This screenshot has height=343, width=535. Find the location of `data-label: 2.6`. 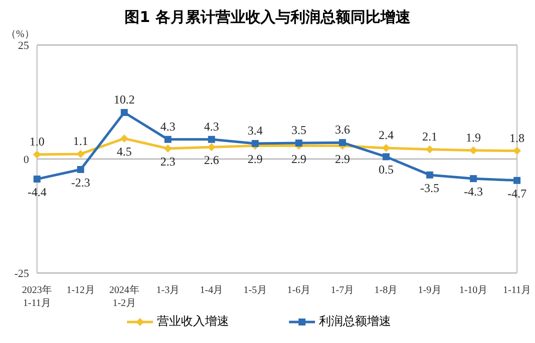

data-label: 2.6 is located at coordinates (212, 160).